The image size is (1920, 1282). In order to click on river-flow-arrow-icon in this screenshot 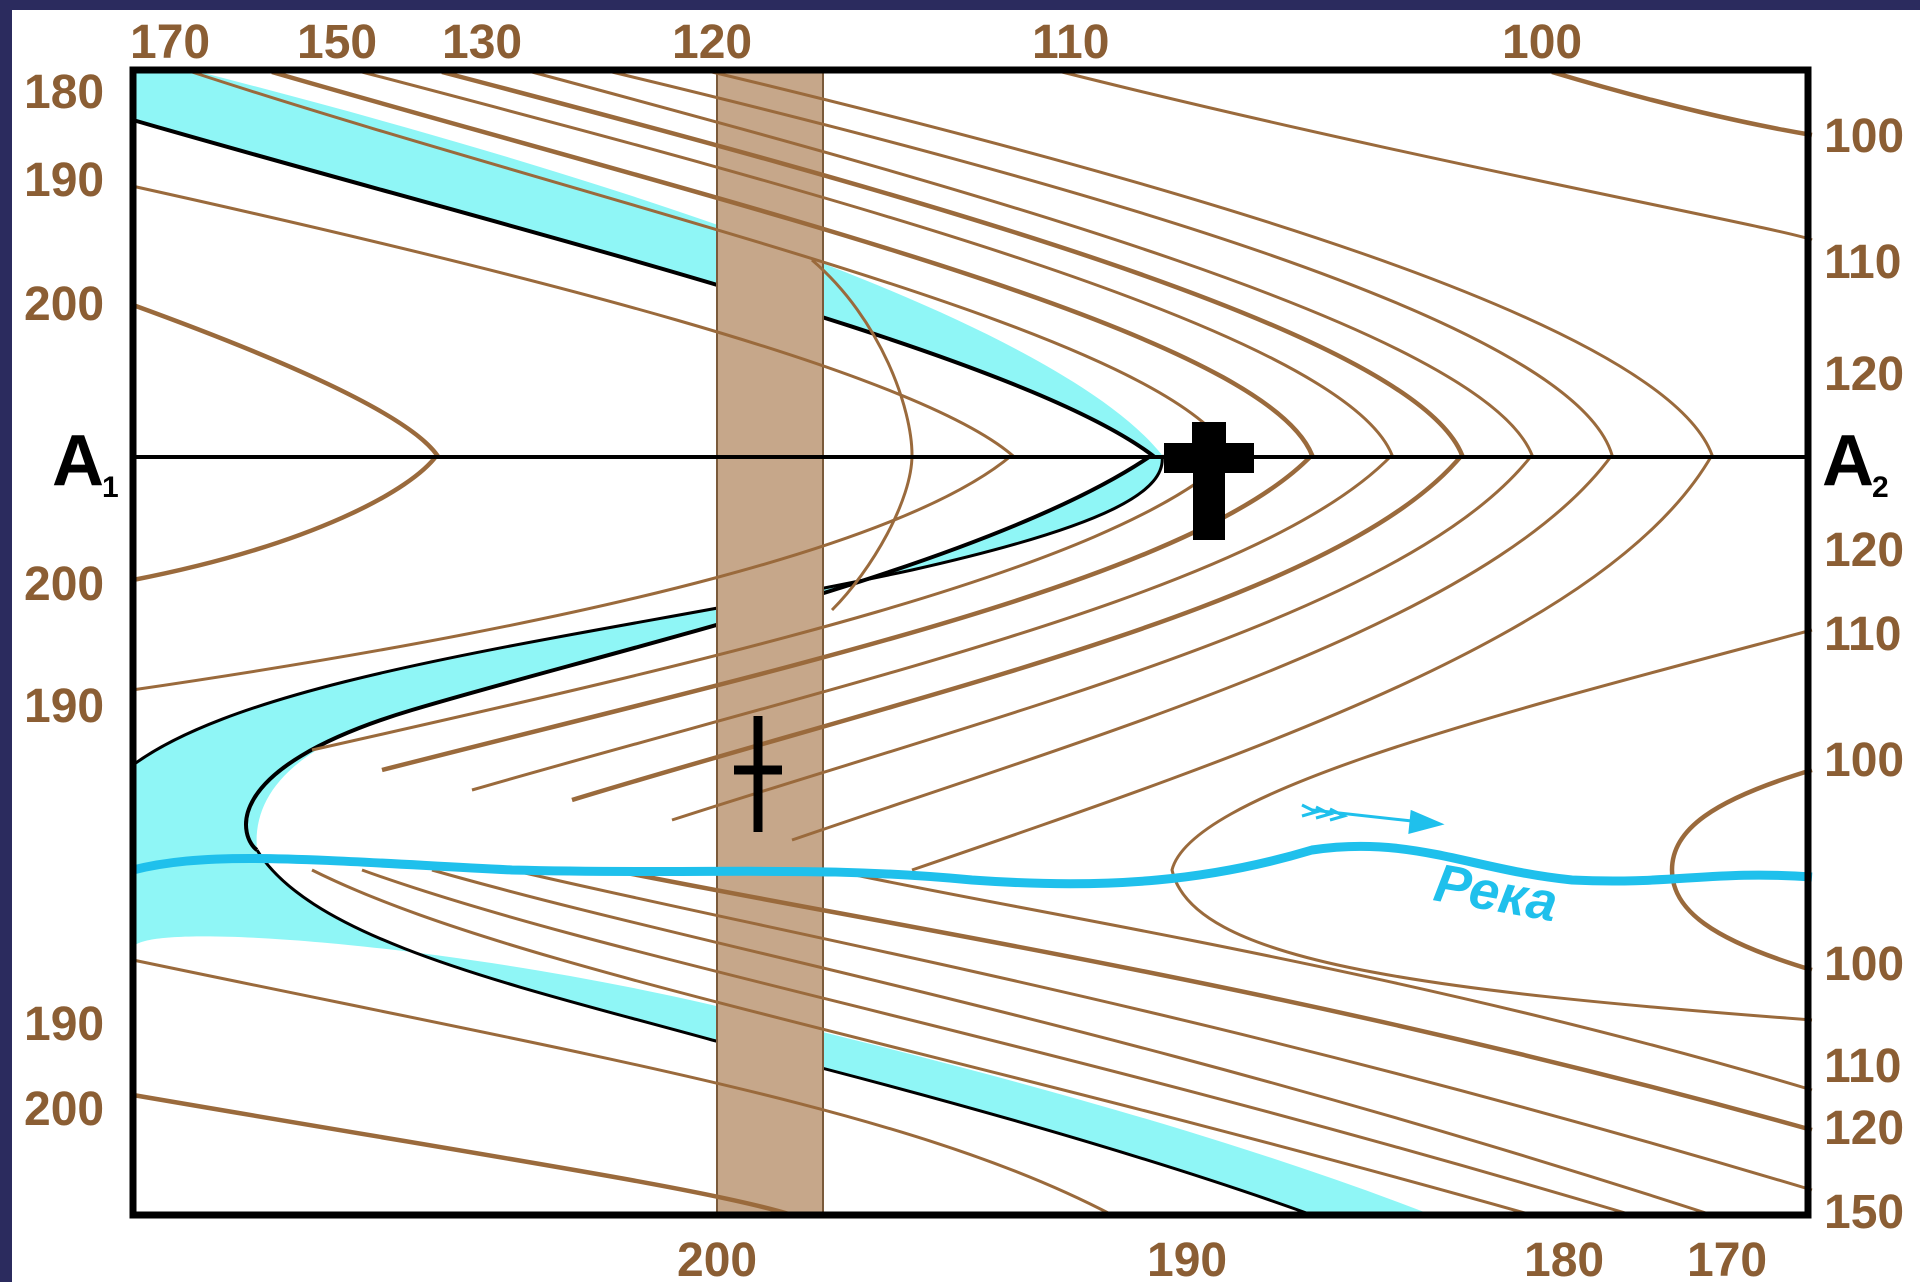, I will do `click(1373, 819)`.